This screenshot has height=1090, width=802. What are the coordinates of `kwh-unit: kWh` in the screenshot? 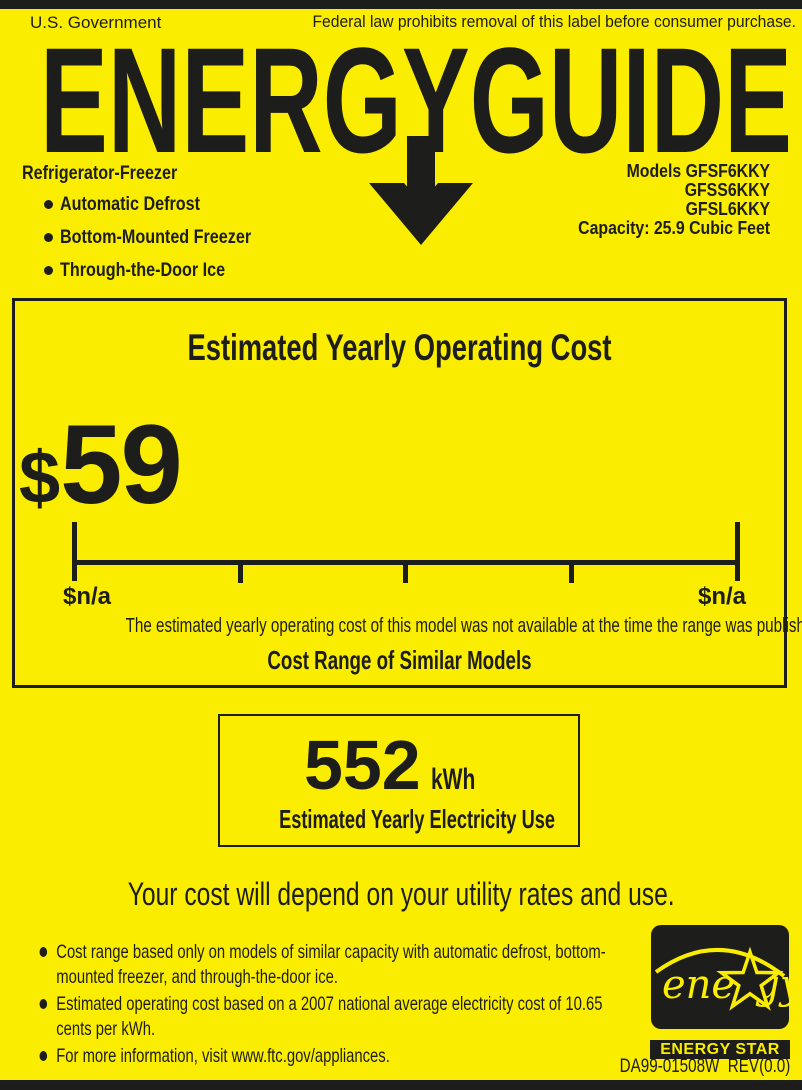 It's located at (453, 779).